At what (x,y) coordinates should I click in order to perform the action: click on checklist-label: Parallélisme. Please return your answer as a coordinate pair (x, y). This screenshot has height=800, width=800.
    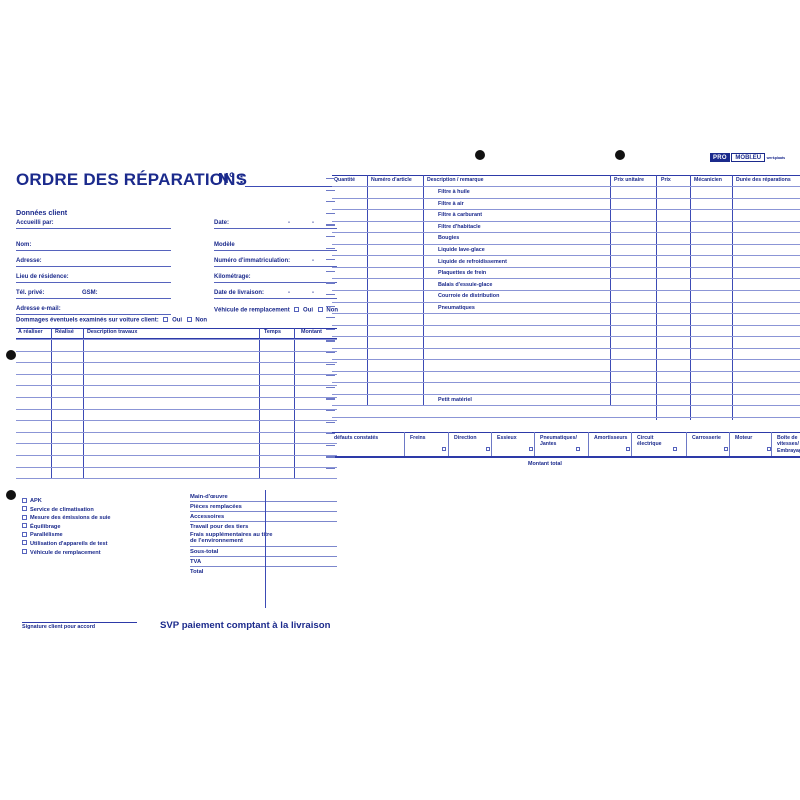
    Looking at the image, I should click on (46, 535).